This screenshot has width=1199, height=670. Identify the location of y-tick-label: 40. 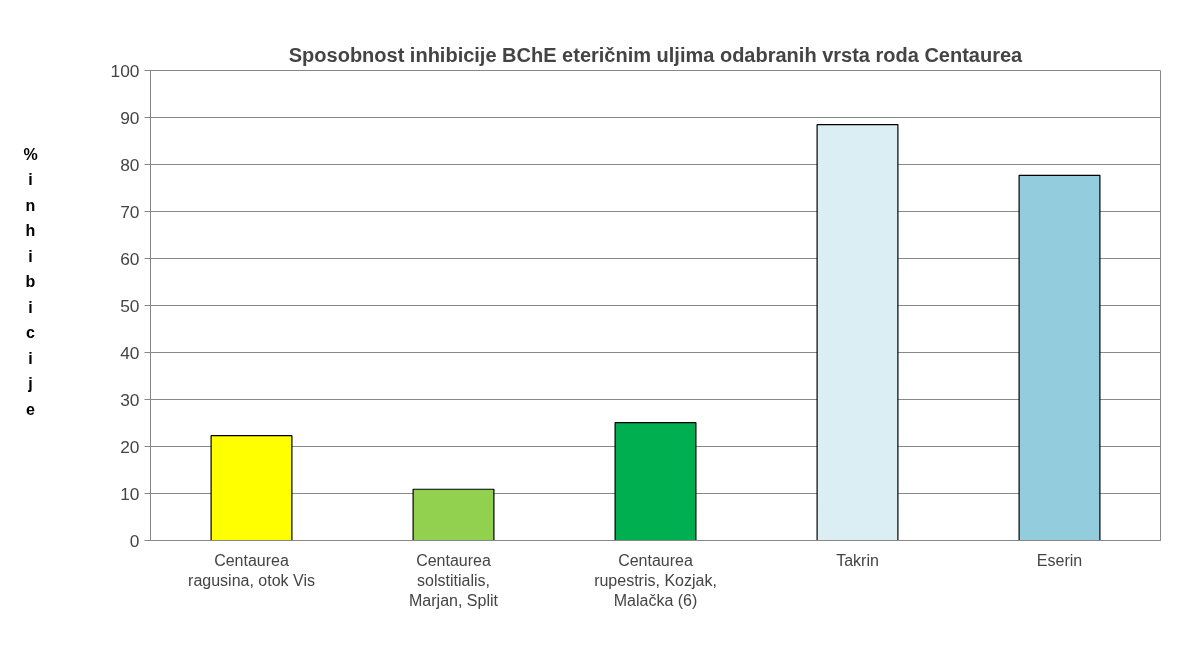
(130, 352).